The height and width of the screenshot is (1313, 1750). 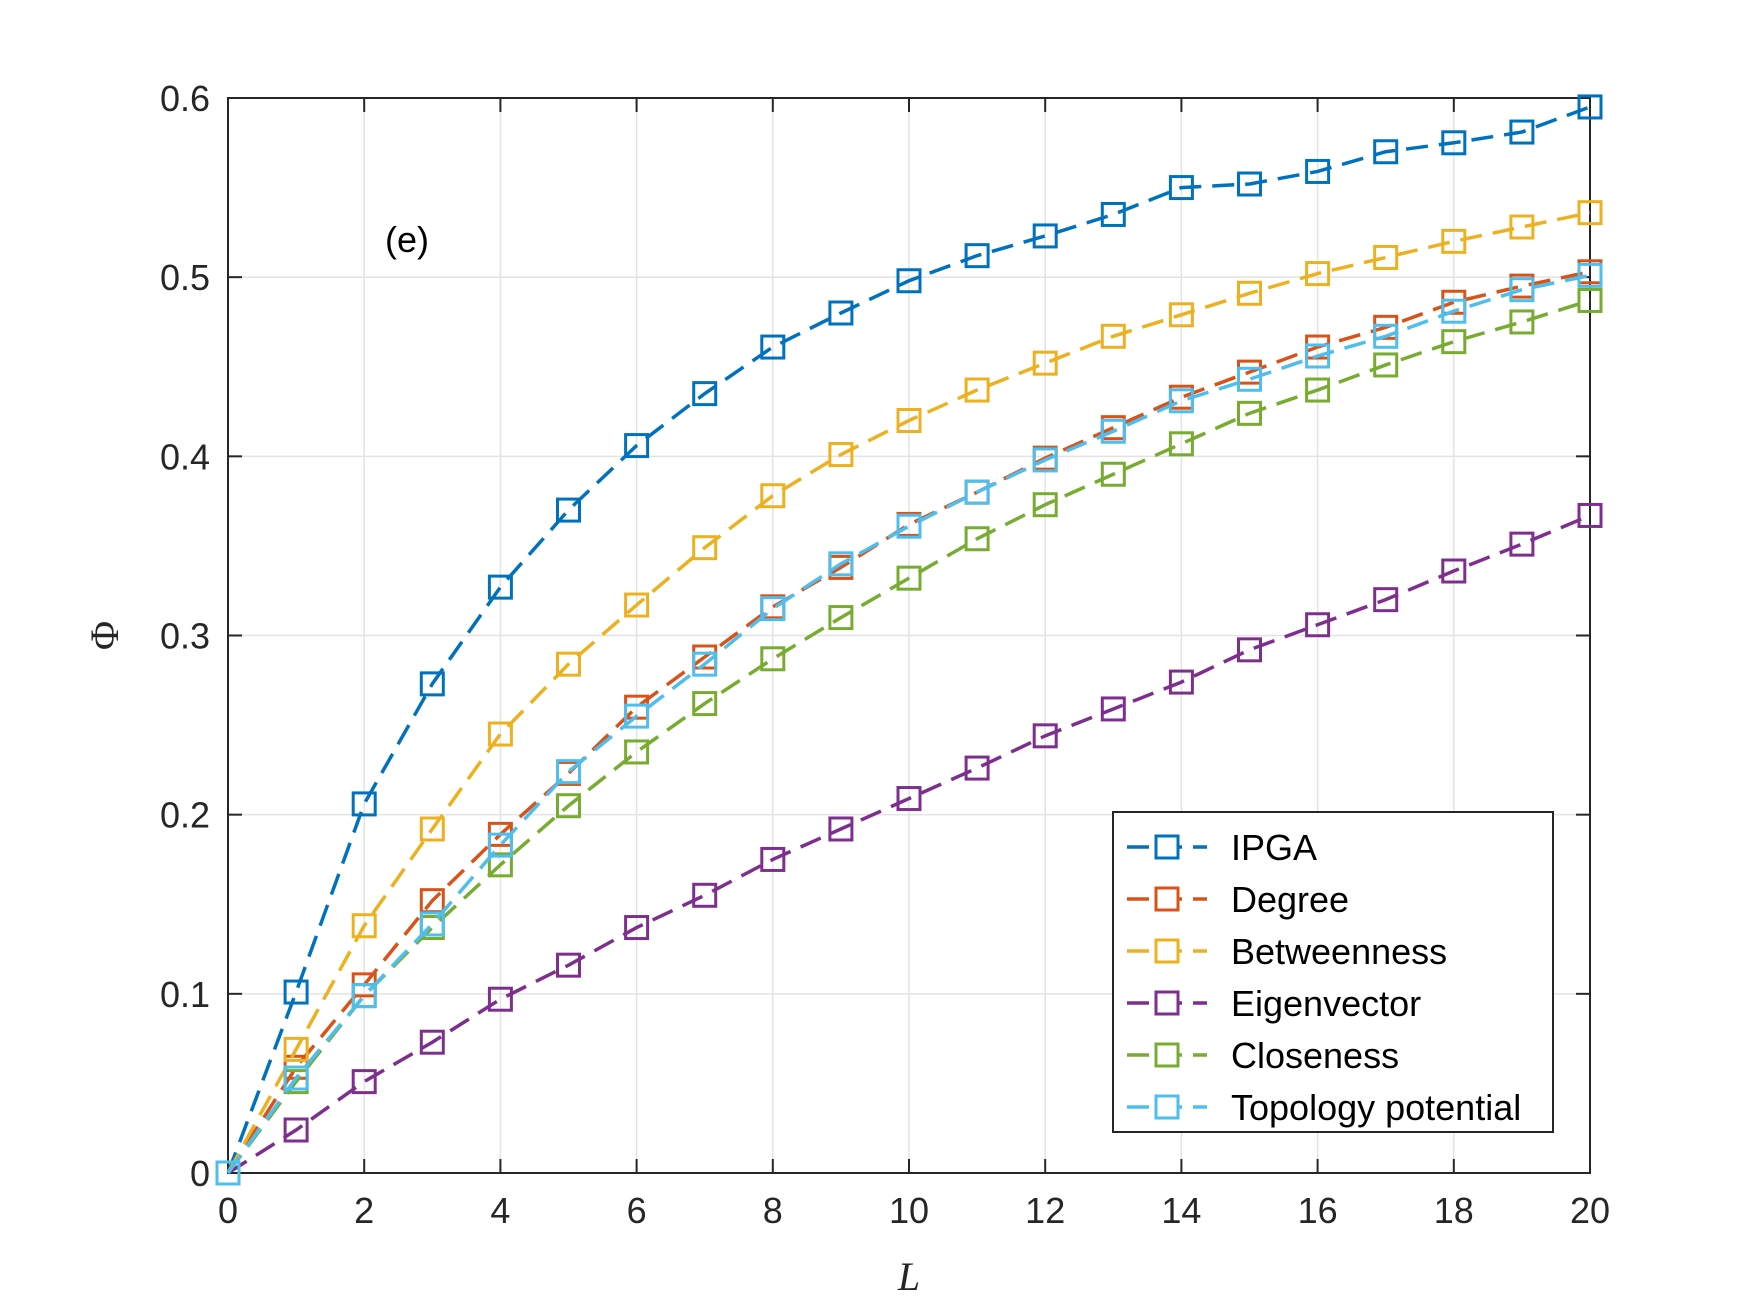 What do you see at coordinates (185, 636) in the screenshot?
I see `y-tick-label: 0.3` at bounding box center [185, 636].